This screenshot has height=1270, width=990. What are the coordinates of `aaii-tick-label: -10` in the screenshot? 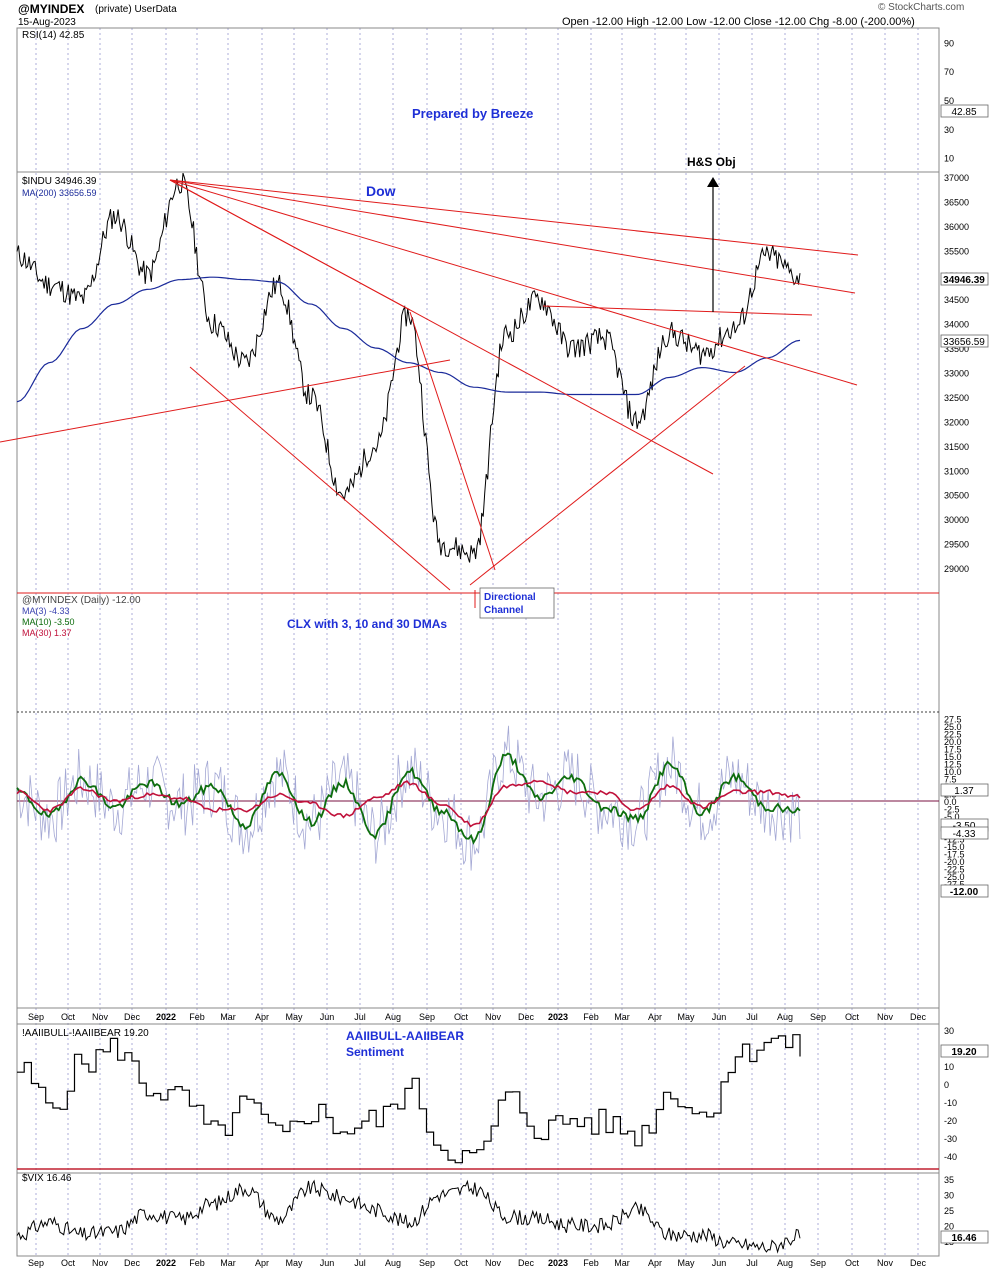 It's located at (950, 1103).